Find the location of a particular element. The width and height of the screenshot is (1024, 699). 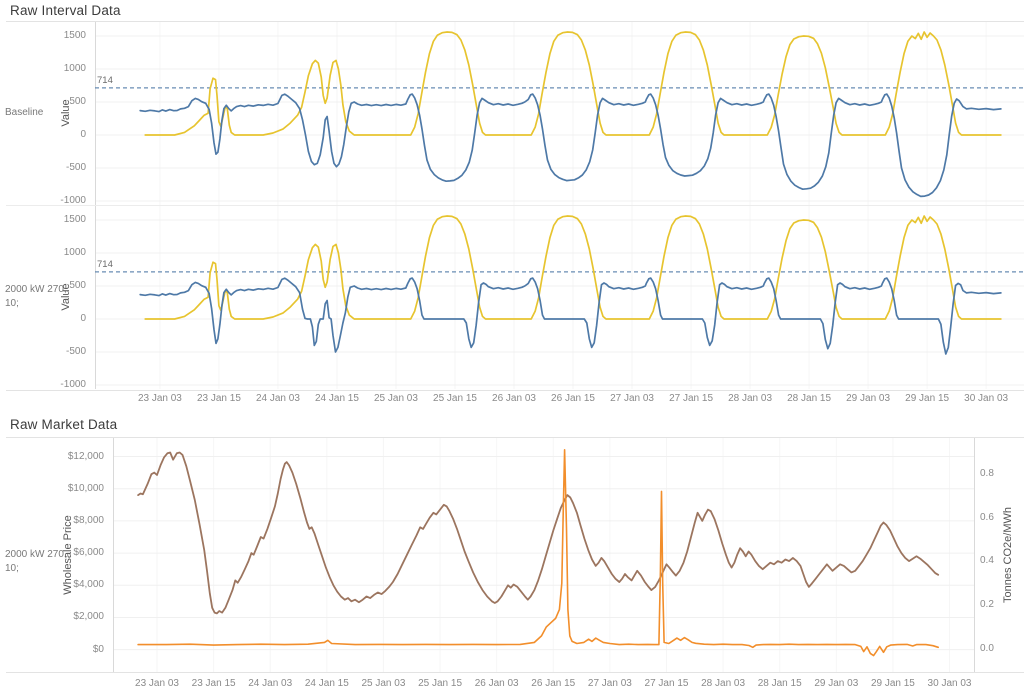

price-tick-label: $0 is located at coordinates (98, 649).